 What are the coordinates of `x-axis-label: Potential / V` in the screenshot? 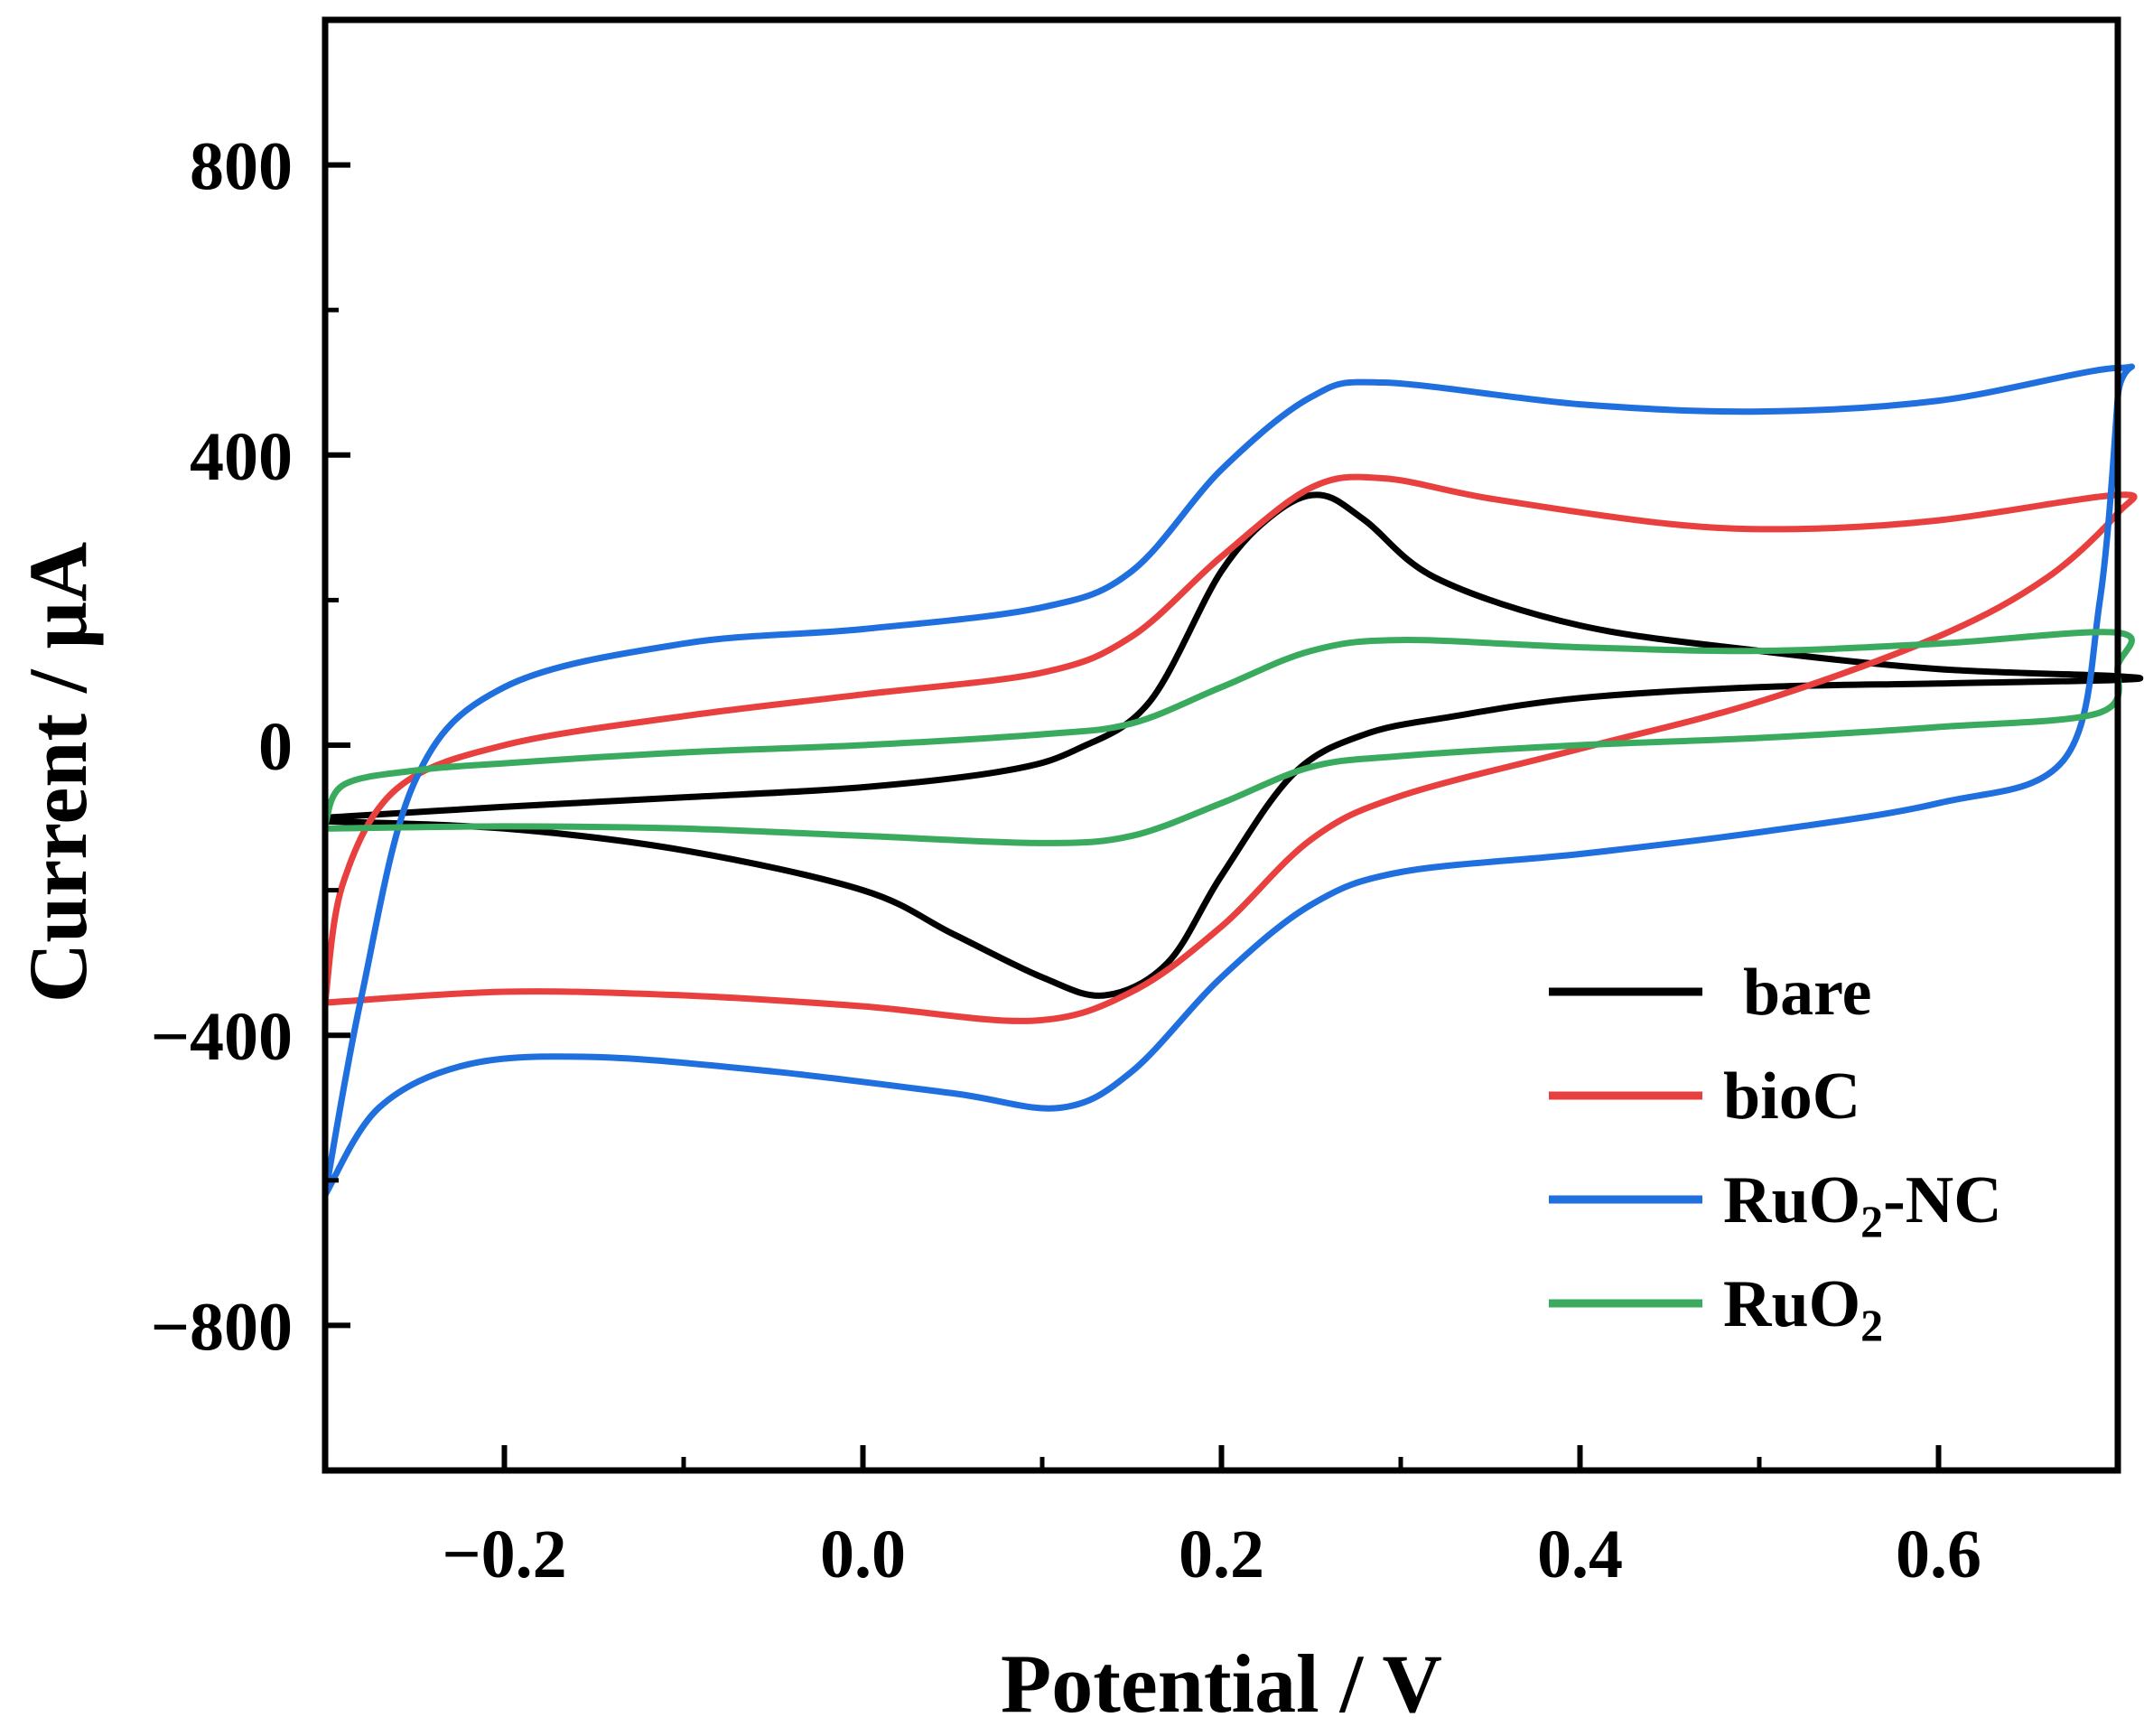 It's located at (1221, 1684).